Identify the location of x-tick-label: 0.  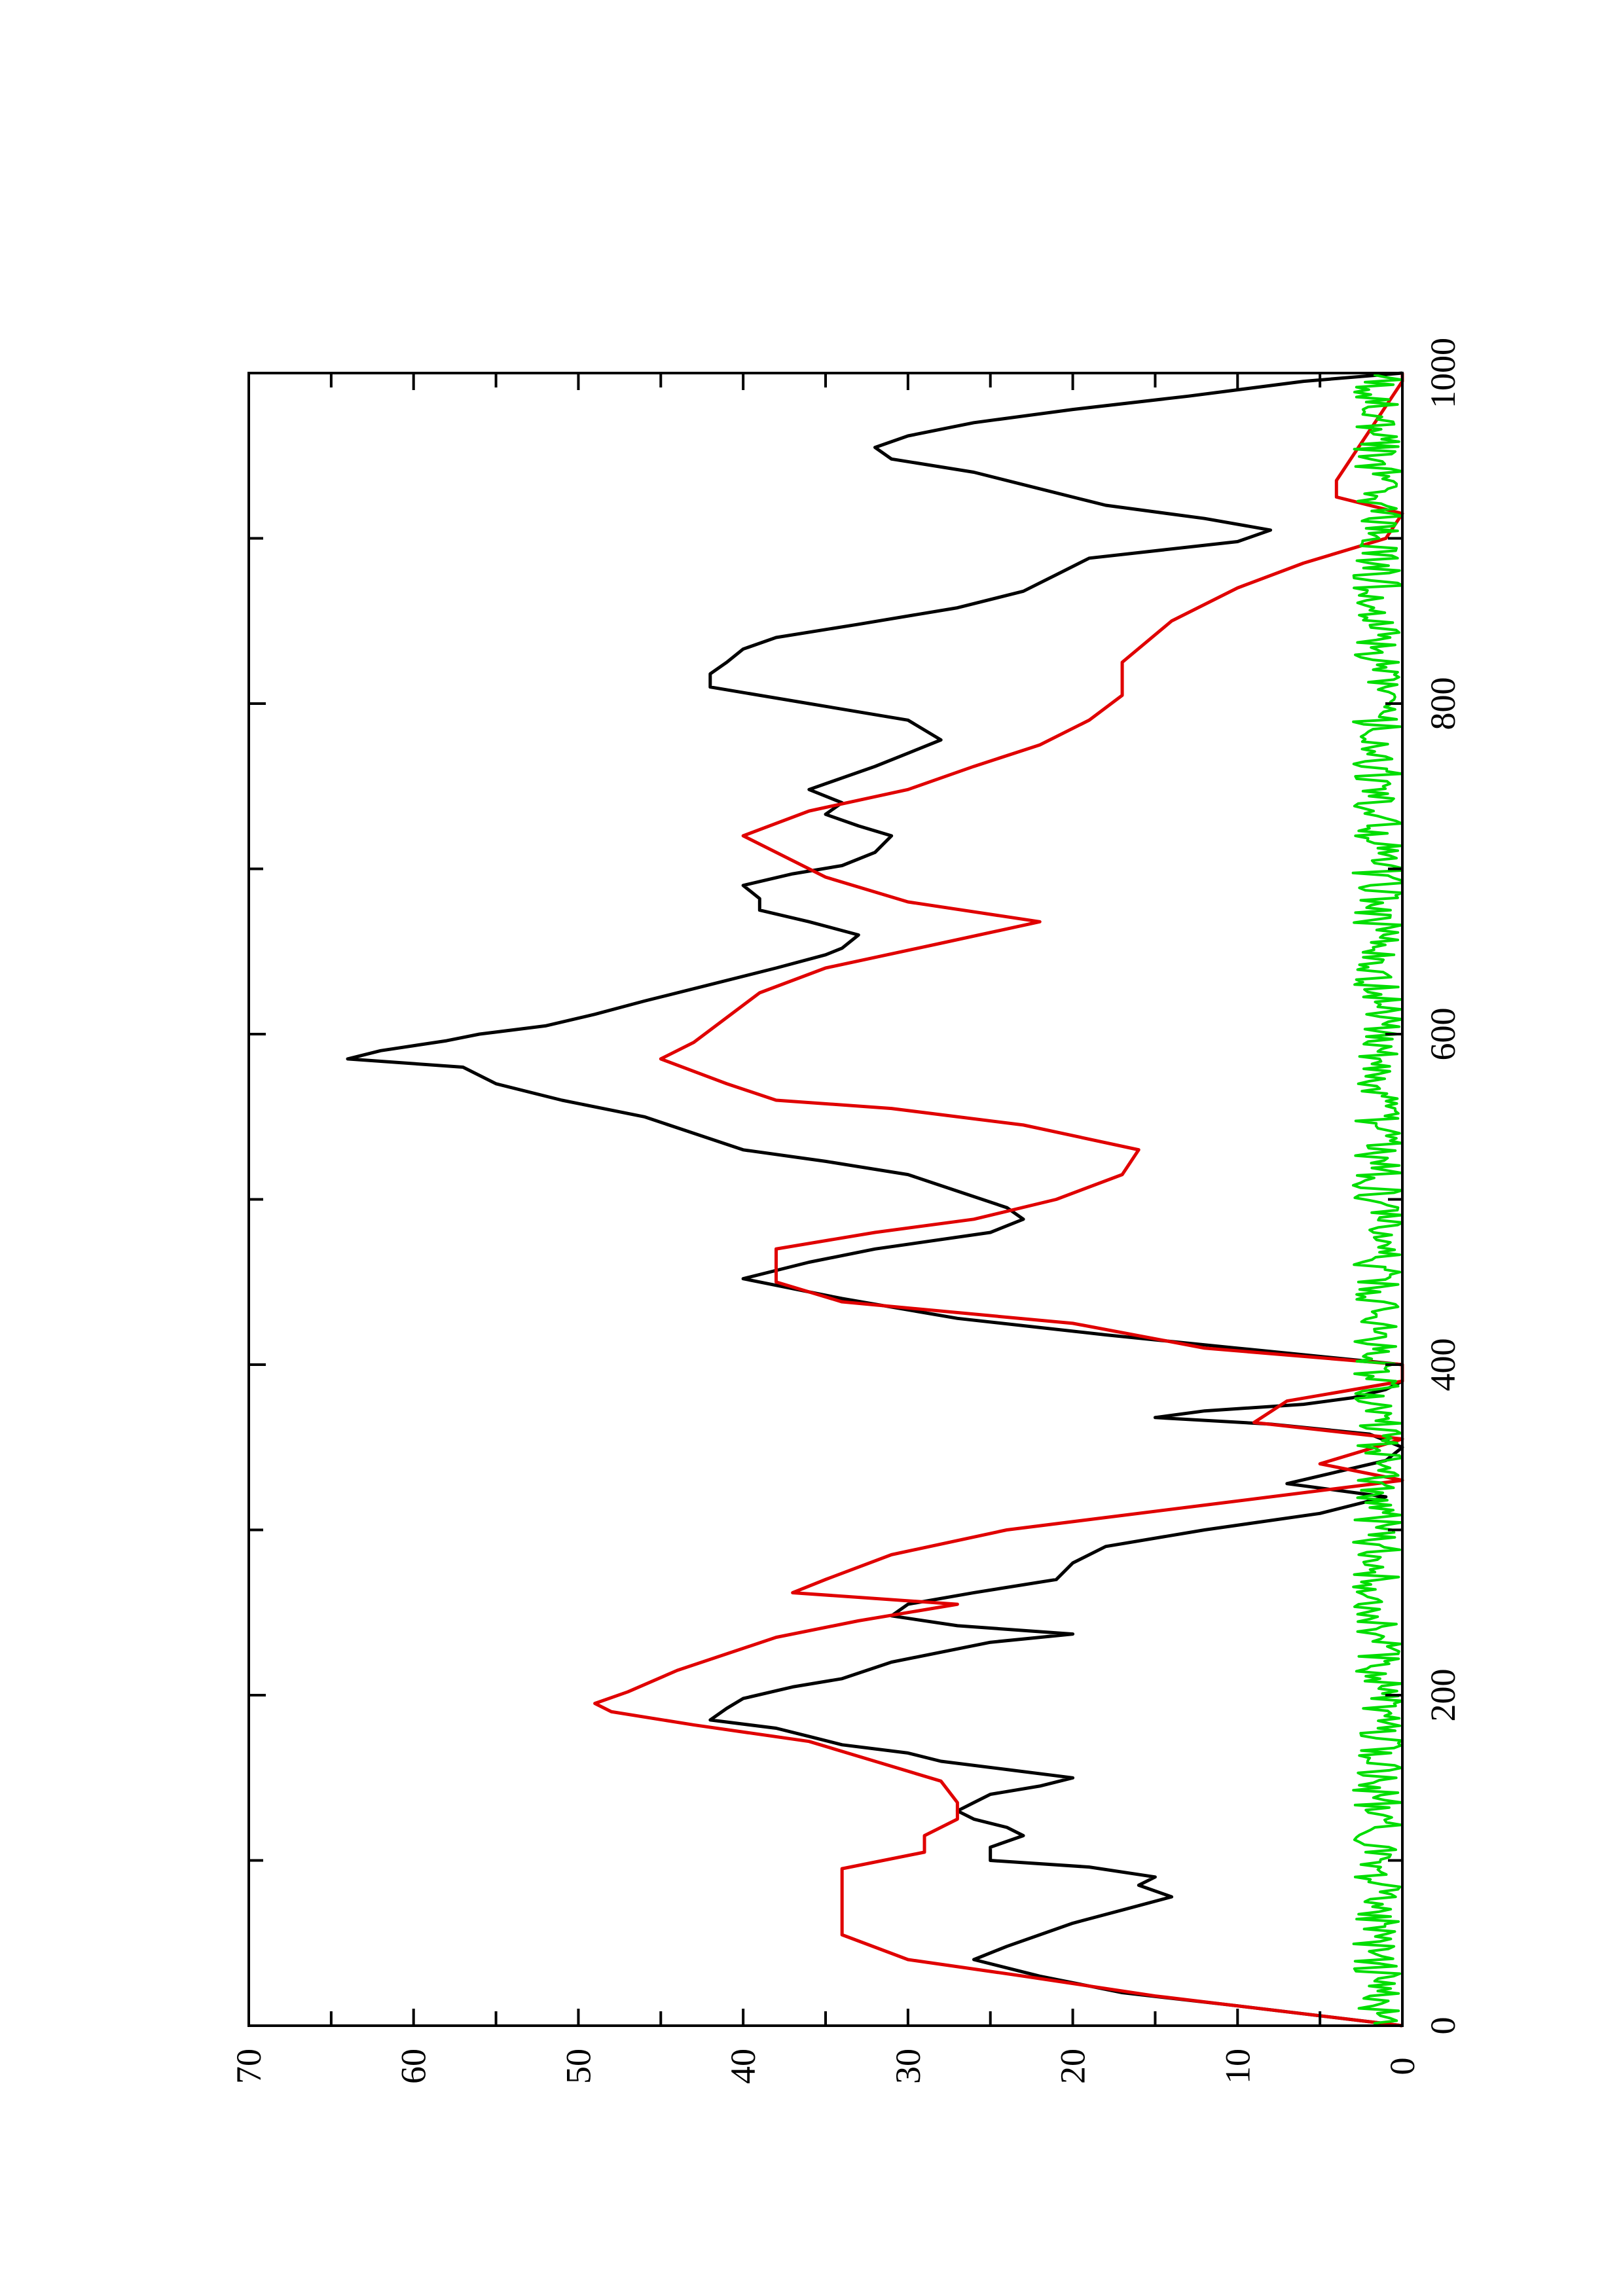
(1443, 2026).